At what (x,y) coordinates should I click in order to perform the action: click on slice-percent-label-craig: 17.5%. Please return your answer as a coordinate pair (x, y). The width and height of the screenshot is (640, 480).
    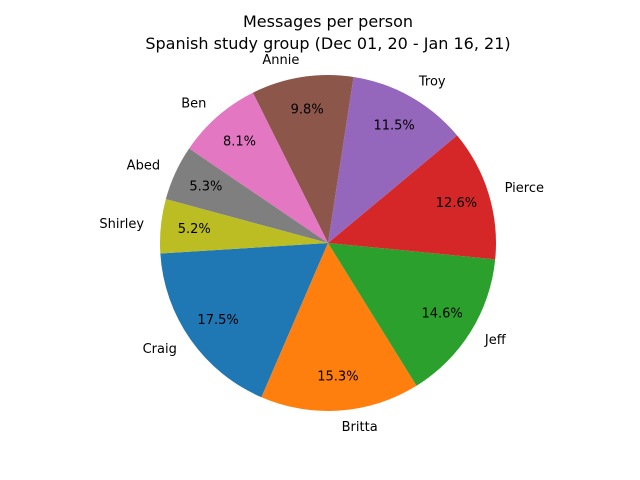
    Looking at the image, I should click on (217, 320).